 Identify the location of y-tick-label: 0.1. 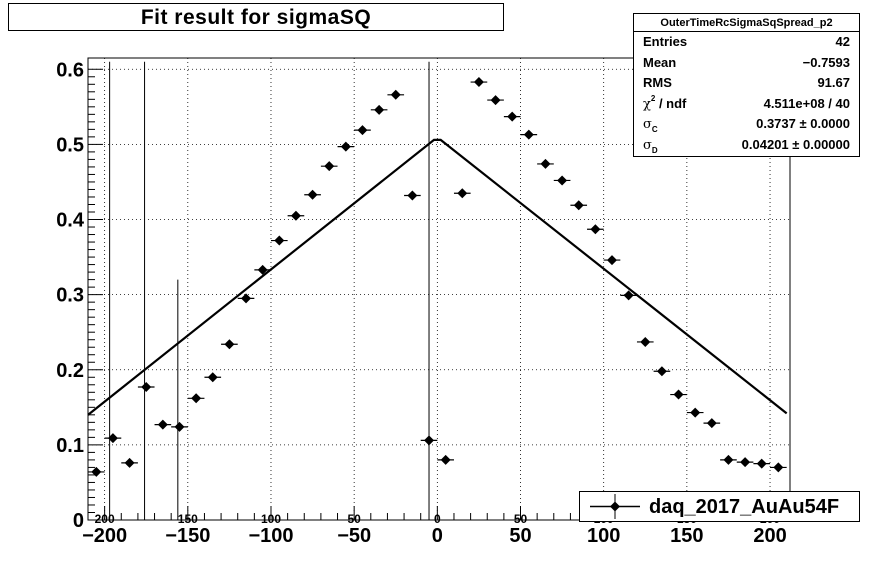
(70, 446).